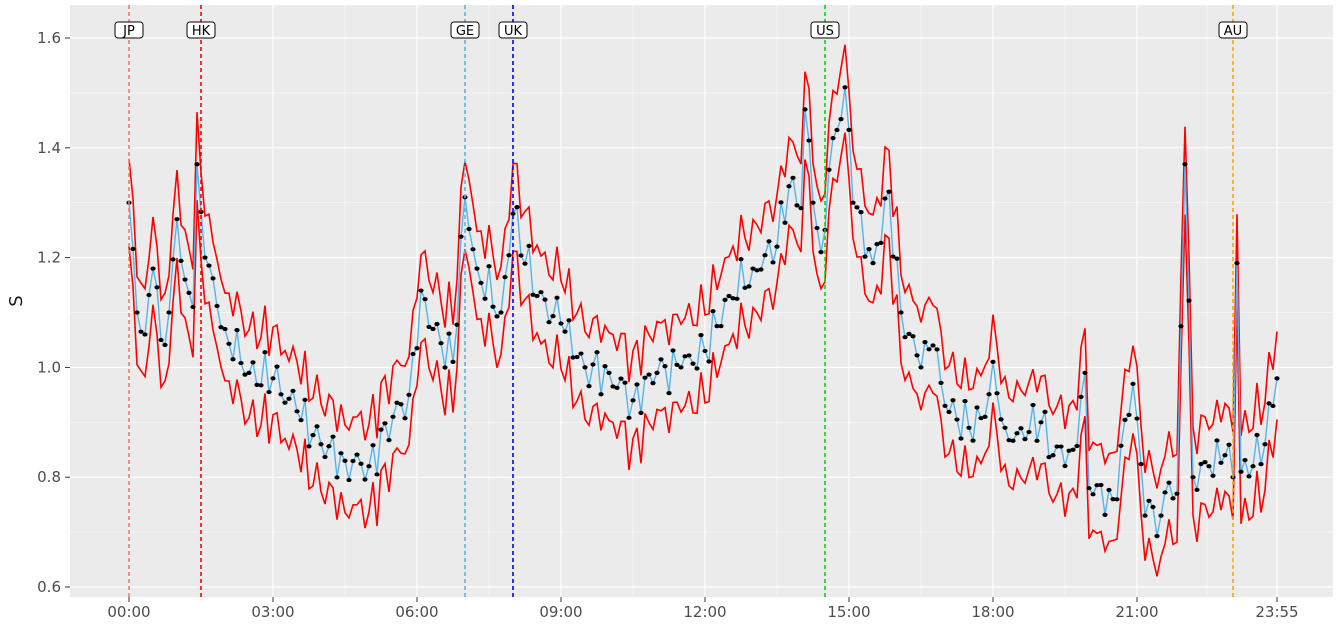  What do you see at coordinates (1136, 612) in the screenshot?
I see `x-tick-label: 21:00` at bounding box center [1136, 612].